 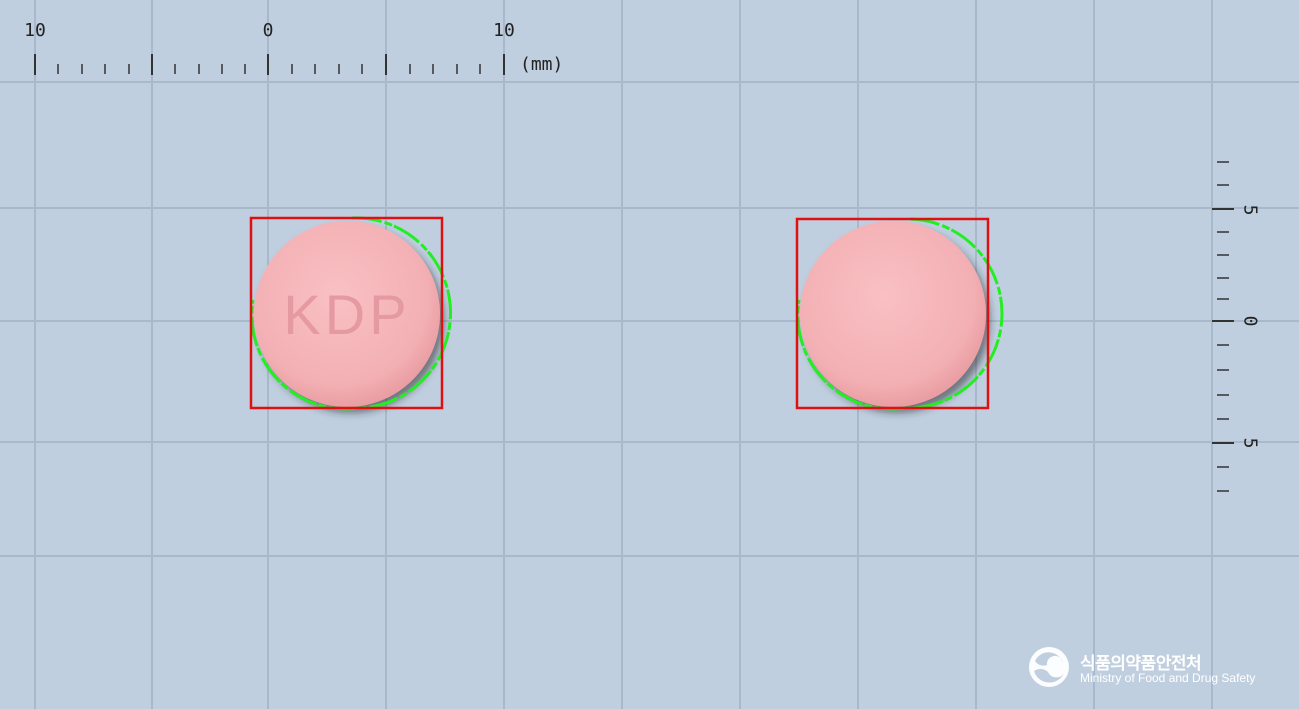 I want to click on mfds-emblem-icon, so click(x=1049, y=667).